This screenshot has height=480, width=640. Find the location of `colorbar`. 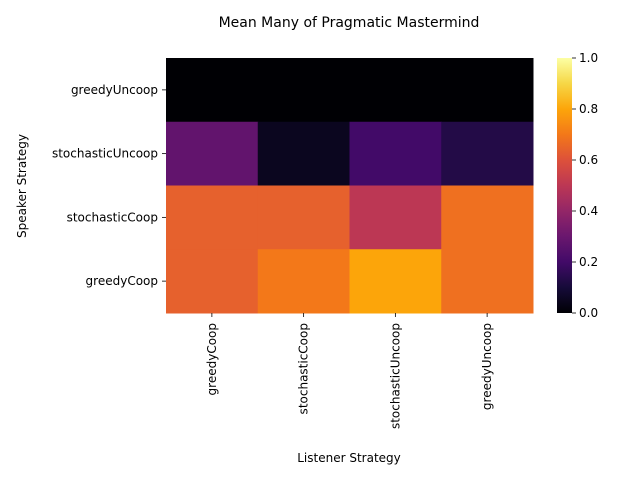

colorbar is located at coordinates (564, 185).